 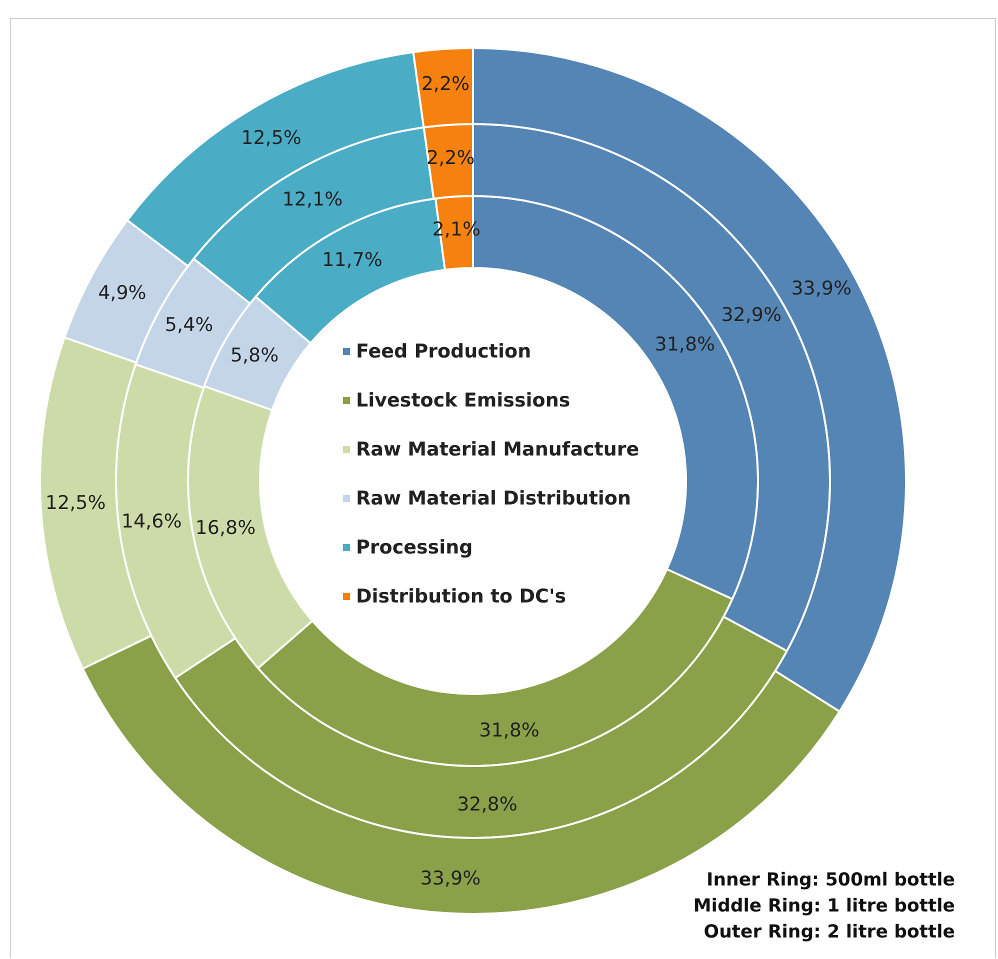 I want to click on text: Middle Ring: 1 litre bottle, so click(x=824, y=906).